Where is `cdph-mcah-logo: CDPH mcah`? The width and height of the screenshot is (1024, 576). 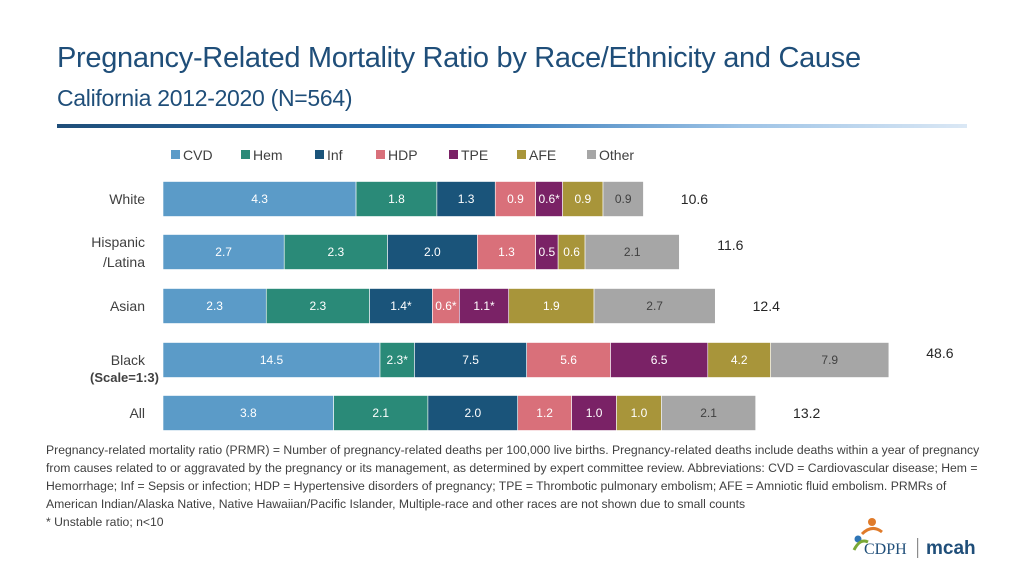 cdph-mcah-logo: CDPH mcah is located at coordinates (914, 538).